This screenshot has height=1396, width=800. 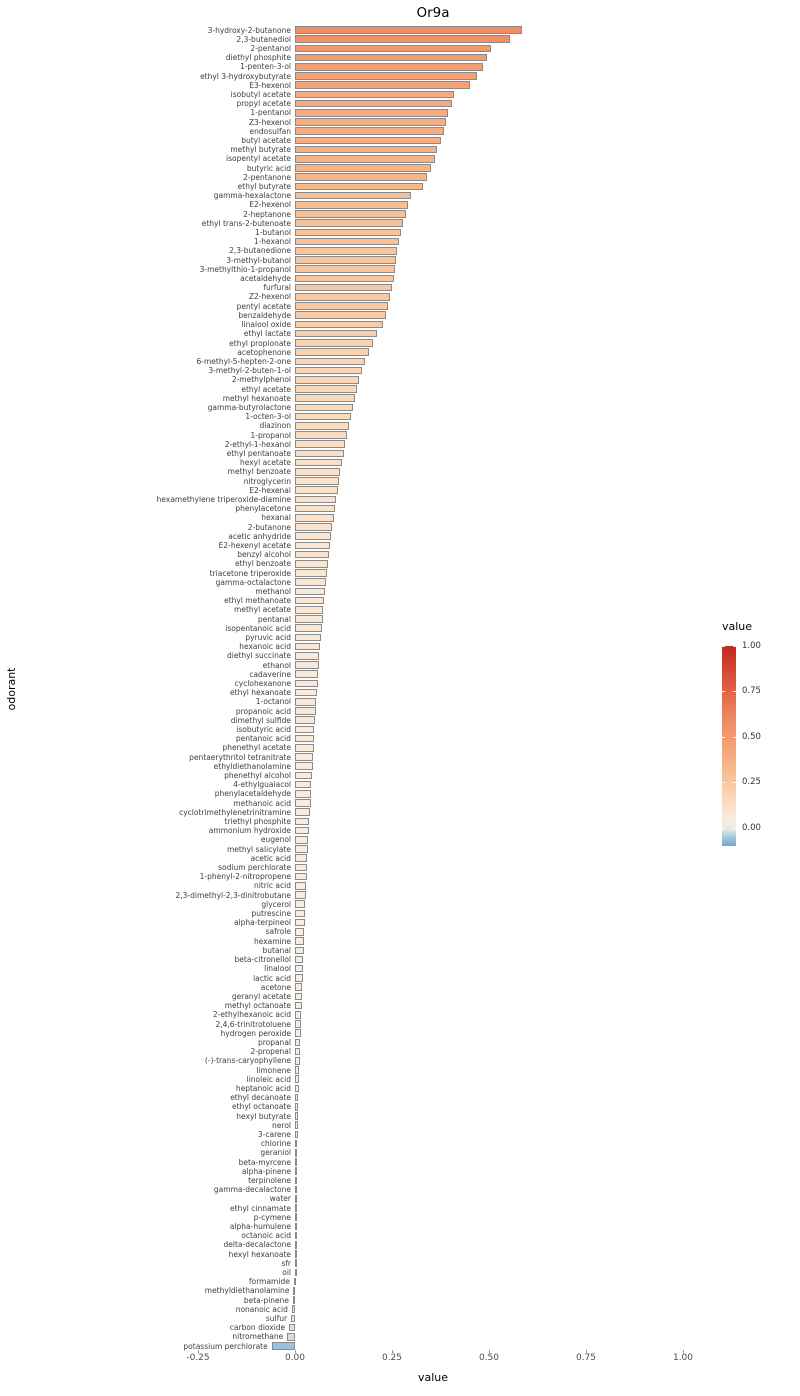 I want to click on category-label: dimethyl sulfide, so click(x=260, y=720).